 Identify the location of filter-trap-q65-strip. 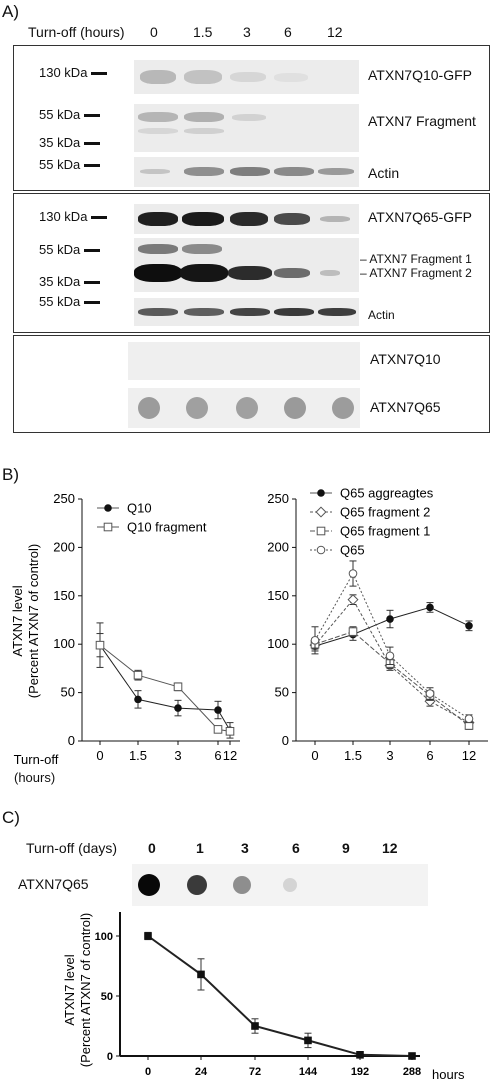
(244, 408).